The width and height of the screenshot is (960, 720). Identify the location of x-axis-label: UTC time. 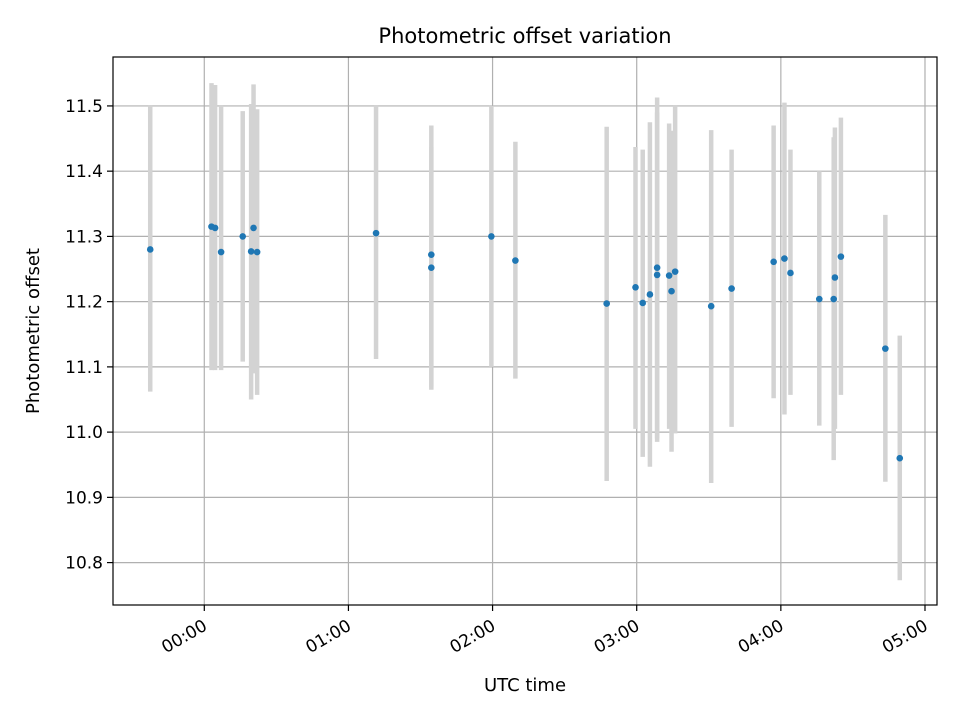
(525, 685).